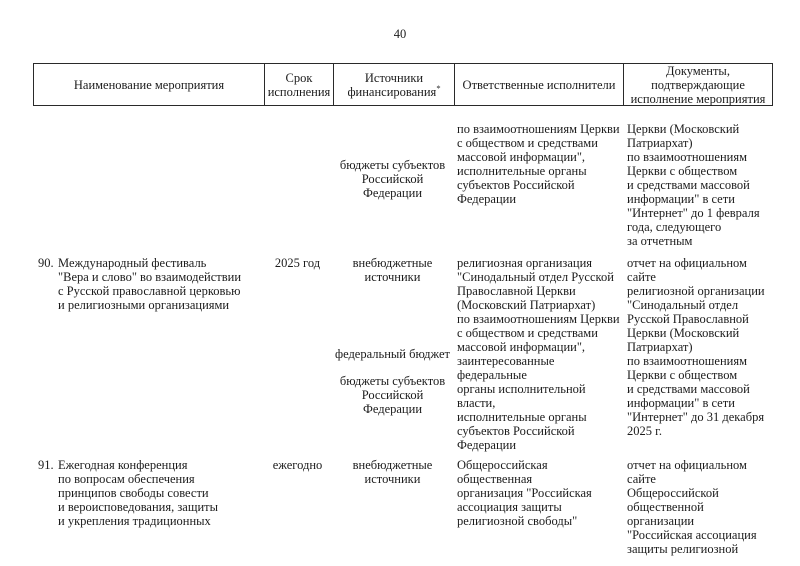 The height and width of the screenshot is (566, 800). Describe the element at coordinates (400, 34) in the screenshot. I see `page-number: 40` at that location.